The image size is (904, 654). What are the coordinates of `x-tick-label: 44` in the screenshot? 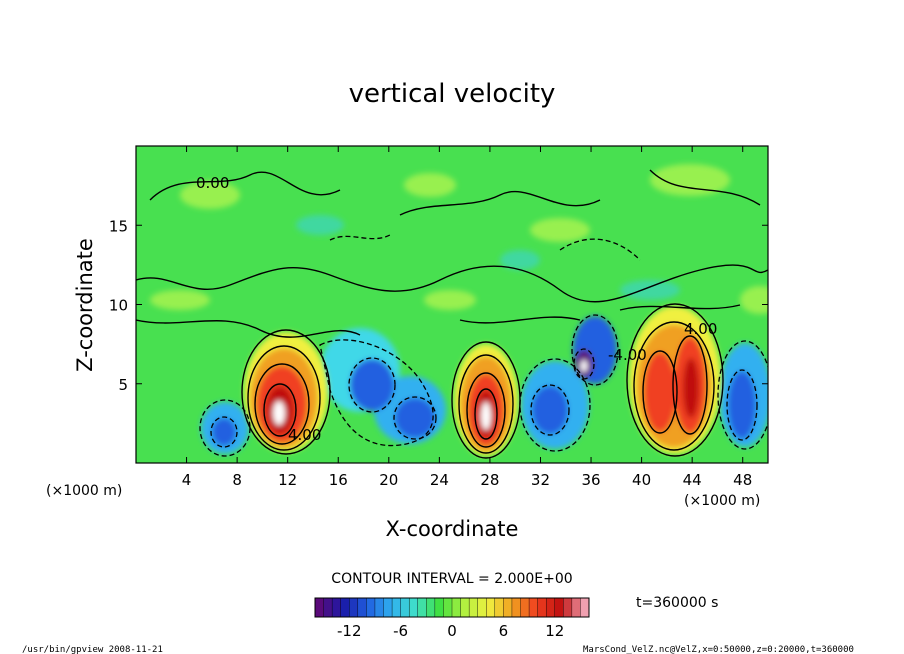 It's located at (692, 480).